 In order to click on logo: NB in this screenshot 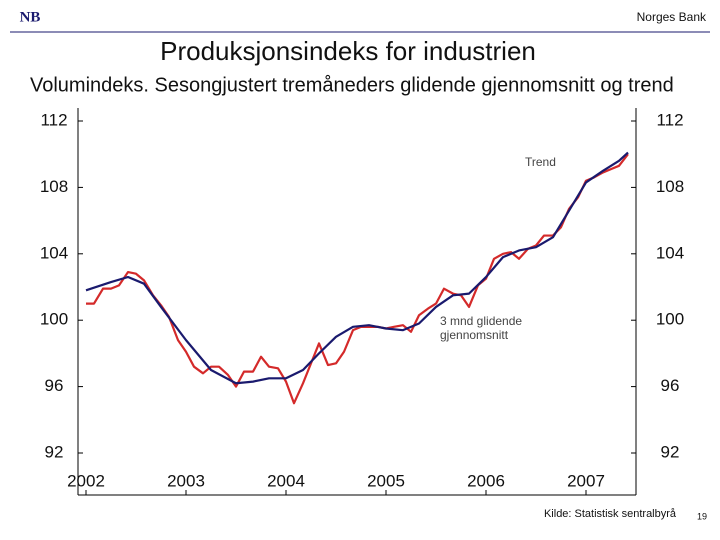, I will do `click(30, 17)`.